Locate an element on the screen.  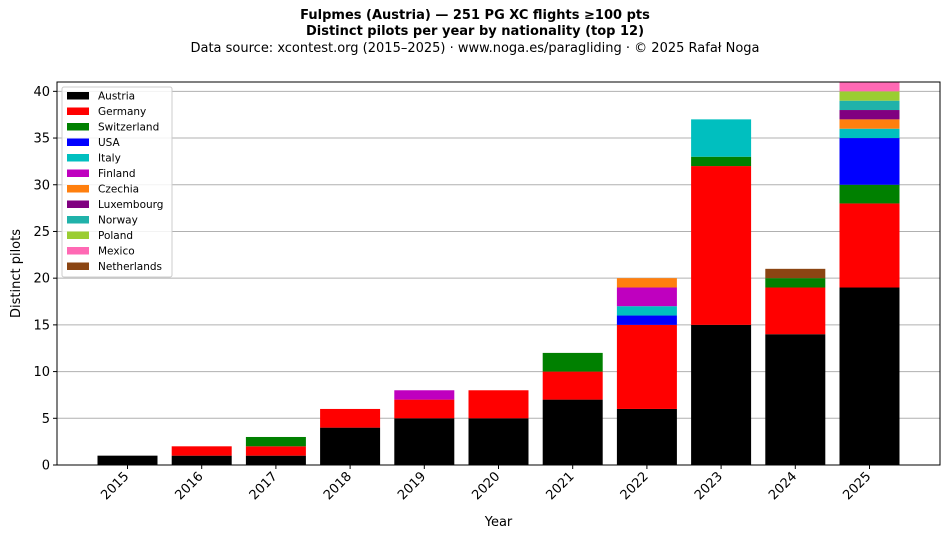
y-tick-label: 10 is located at coordinates (41, 372).